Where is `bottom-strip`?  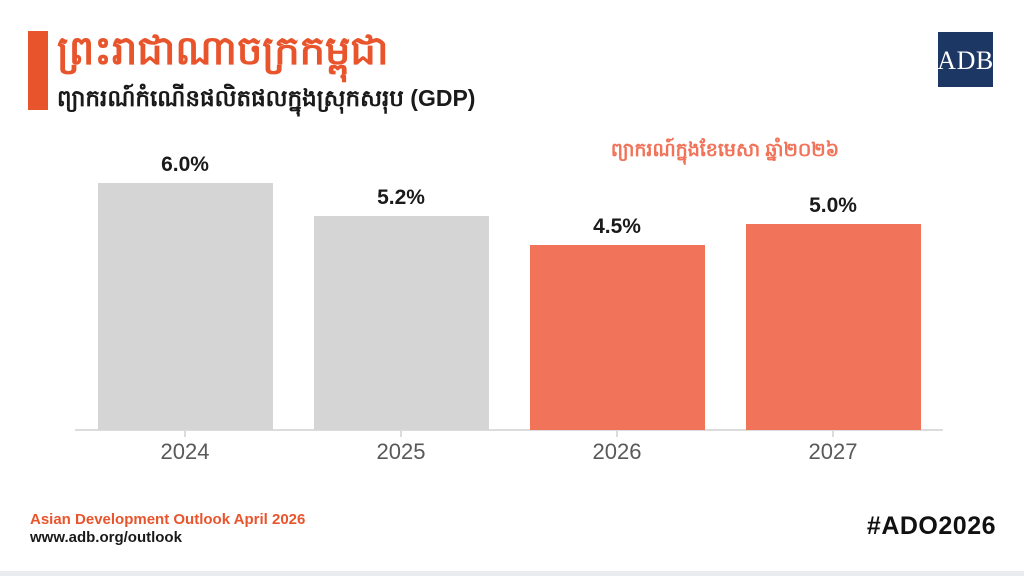
bottom-strip is located at coordinates (512, 573).